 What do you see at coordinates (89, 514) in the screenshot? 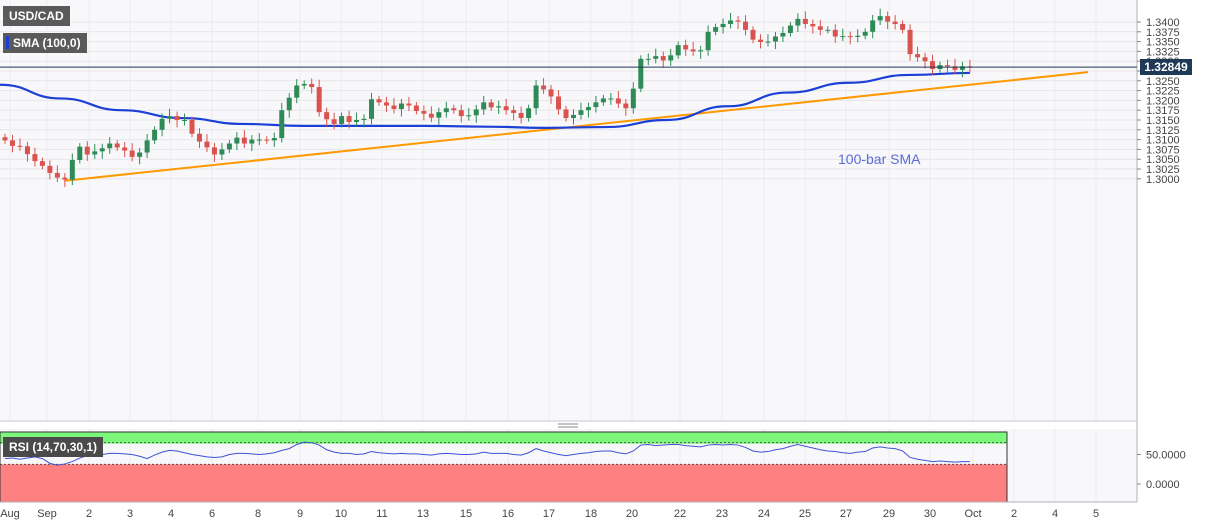
I see `x-tick-label: 2` at bounding box center [89, 514].